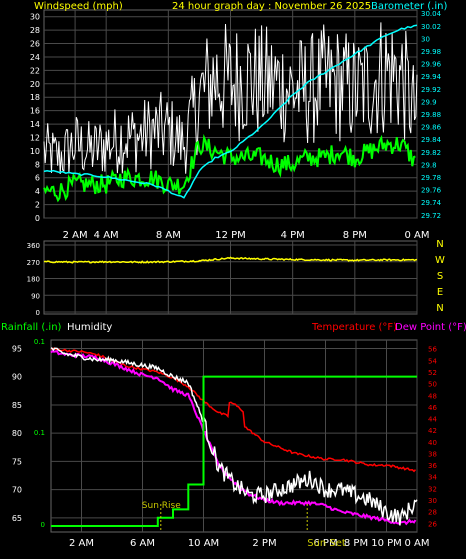 The width and height of the screenshot is (466, 559). What do you see at coordinates (416, 543) in the screenshot?
I see `humidity-x-tick-label: 0 AM` at bounding box center [416, 543].